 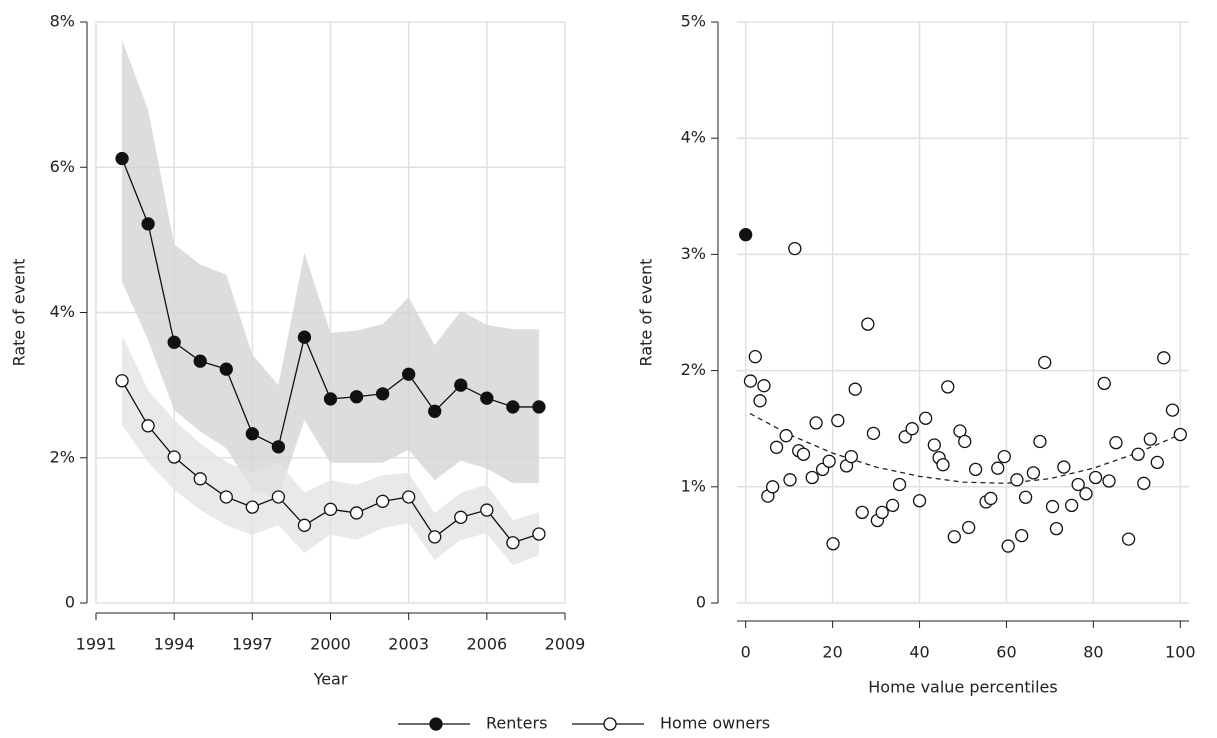 I want to click on y-tick-label: 0, so click(x=70, y=602).